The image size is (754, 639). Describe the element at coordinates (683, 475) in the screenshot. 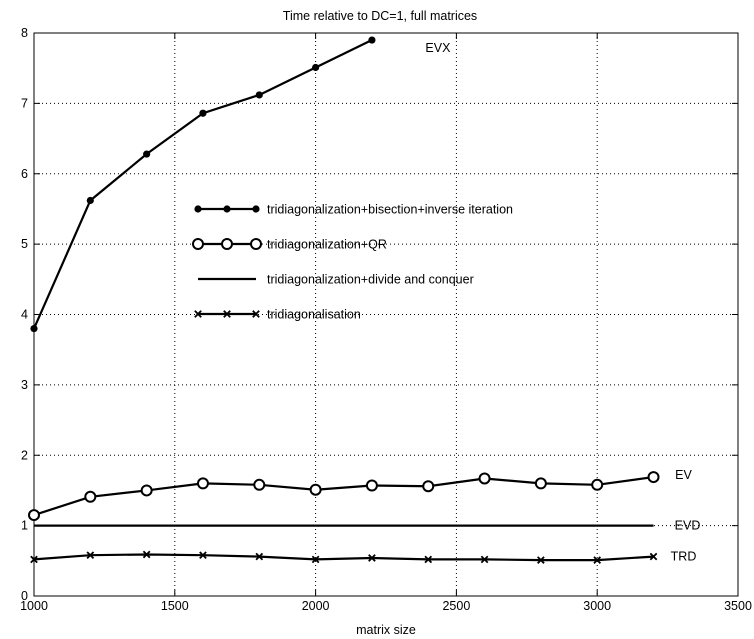

I see `series-label-ev: EV` at that location.